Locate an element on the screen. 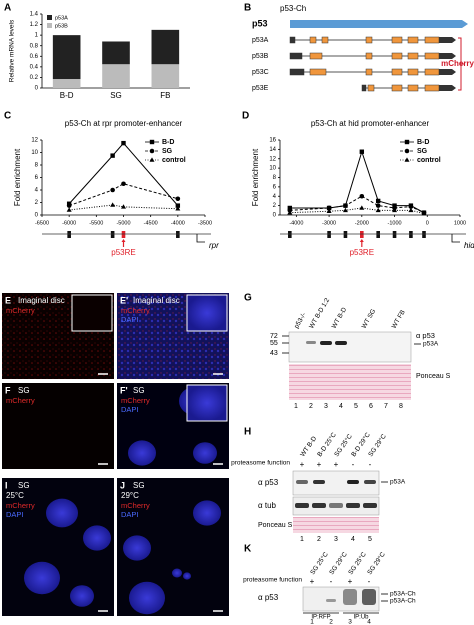  panel-label: C is located at coordinates (7, 116).